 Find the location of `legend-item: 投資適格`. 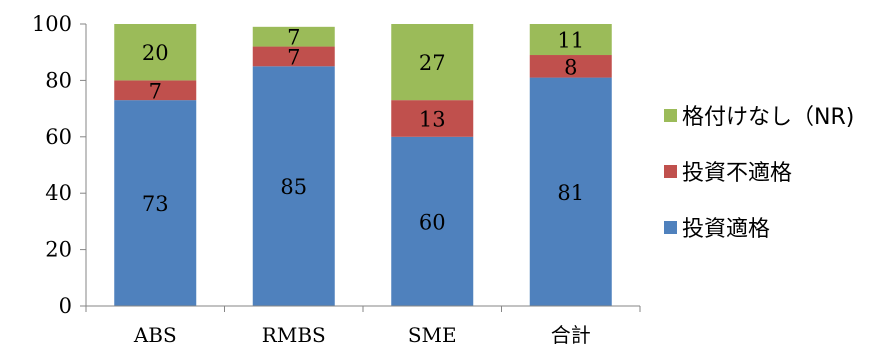

legend-item: 投資適格 is located at coordinates (717, 229).